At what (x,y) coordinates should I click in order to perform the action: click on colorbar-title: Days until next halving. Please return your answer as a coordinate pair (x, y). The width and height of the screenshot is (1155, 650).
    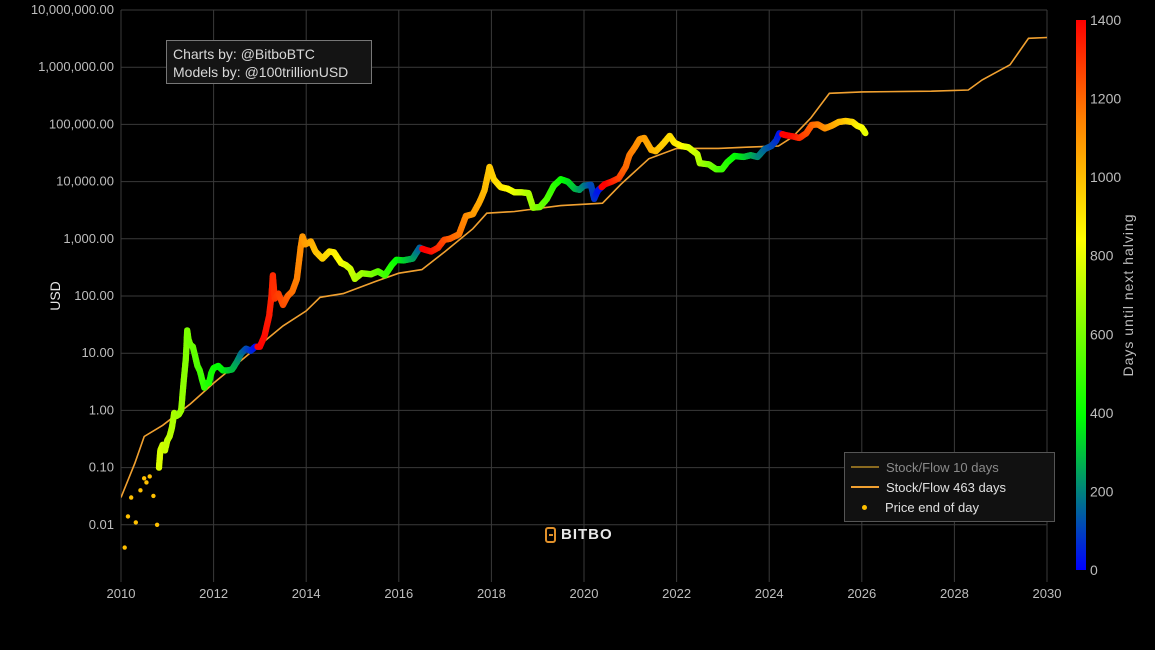
    Looking at the image, I should click on (1128, 294).